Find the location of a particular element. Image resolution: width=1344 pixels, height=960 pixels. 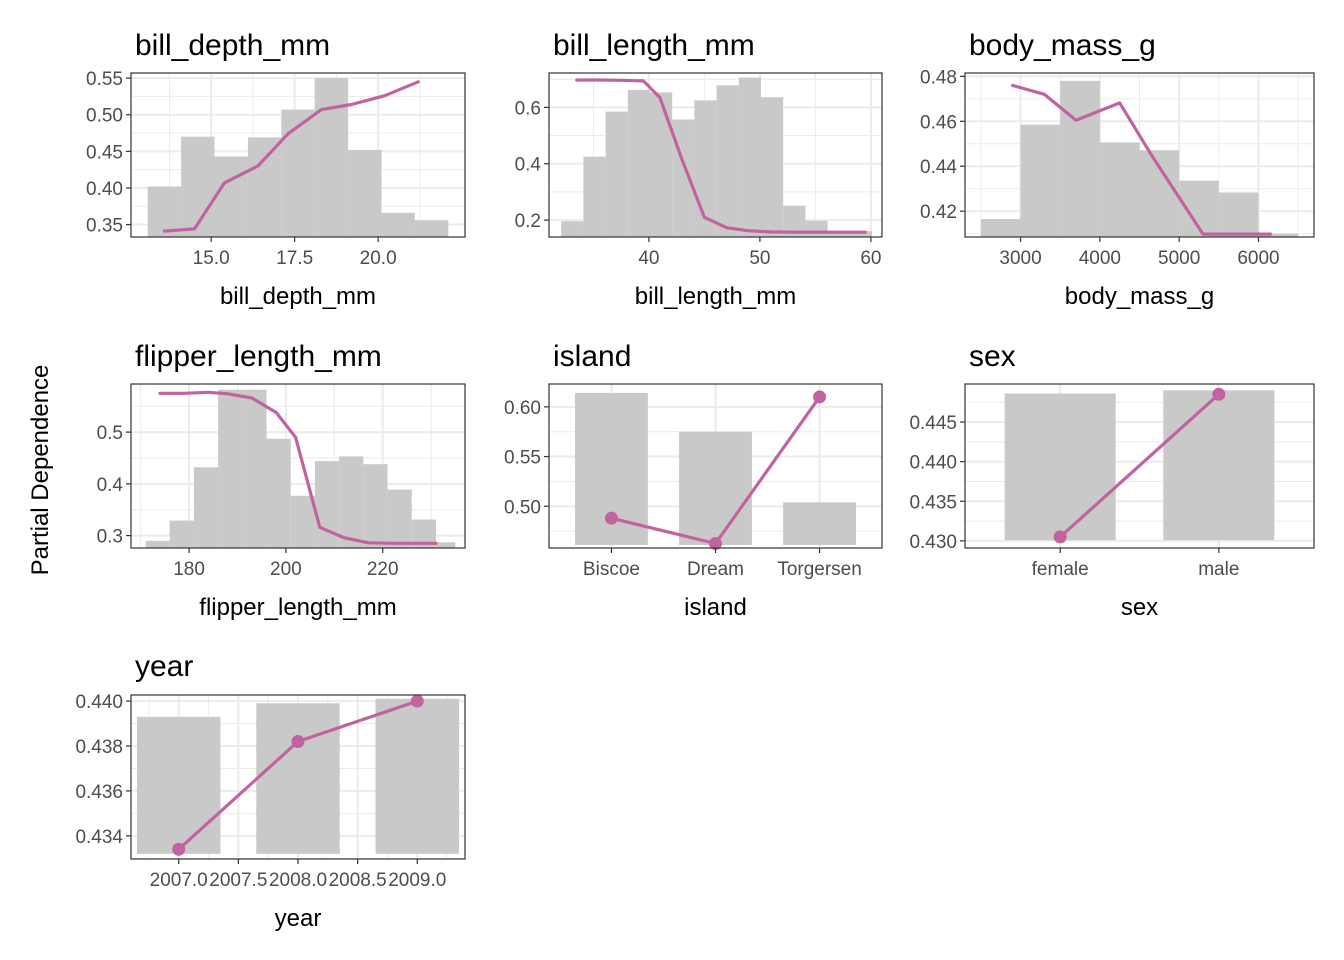

x-tick-label: 180 is located at coordinates (189, 569).